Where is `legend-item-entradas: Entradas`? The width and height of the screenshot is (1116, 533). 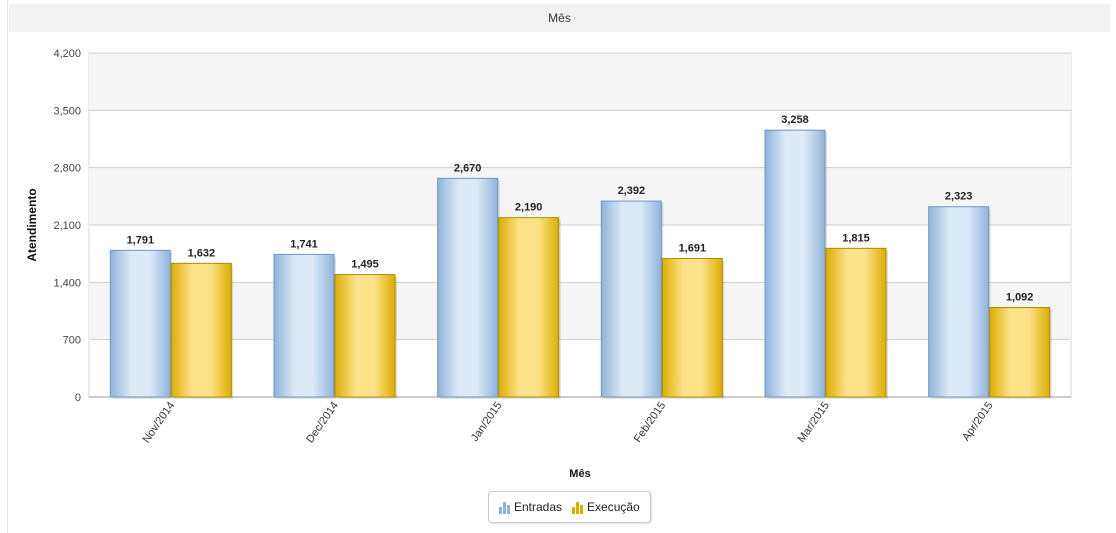 legend-item-entradas: Entradas is located at coordinates (530, 507).